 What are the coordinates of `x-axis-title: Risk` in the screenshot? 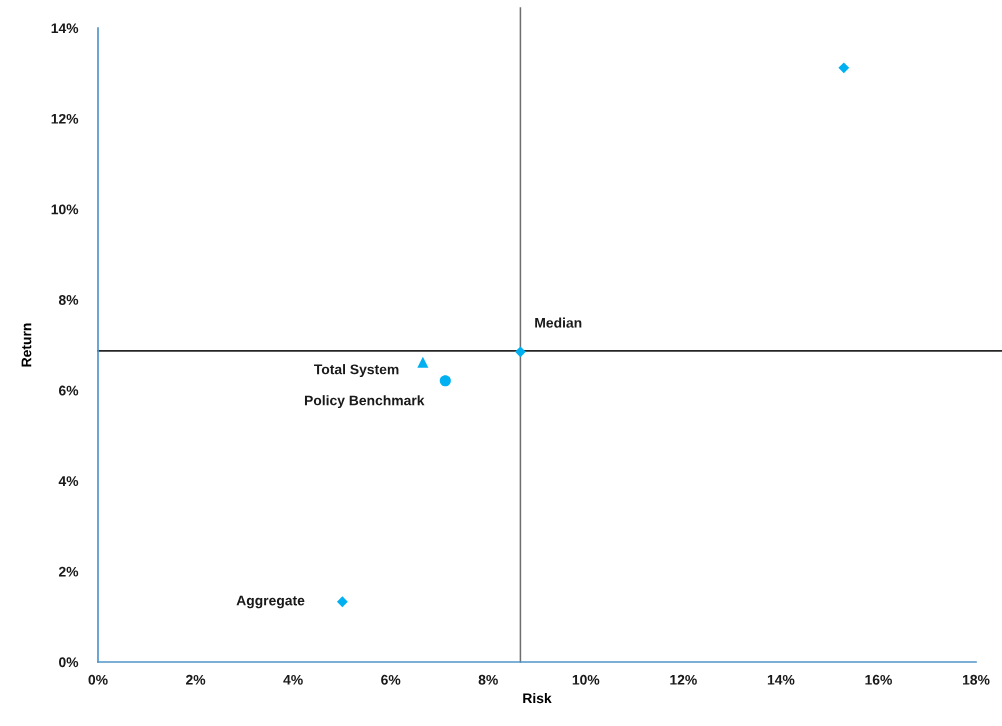 It's located at (537, 698).